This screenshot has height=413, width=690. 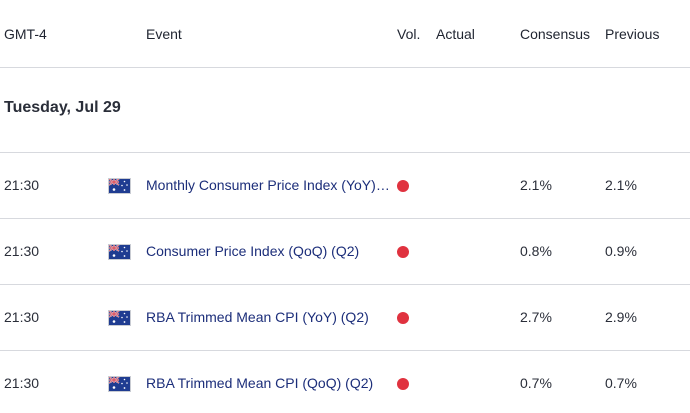 I want to click on previous-value: 2.9%, so click(x=621, y=317).